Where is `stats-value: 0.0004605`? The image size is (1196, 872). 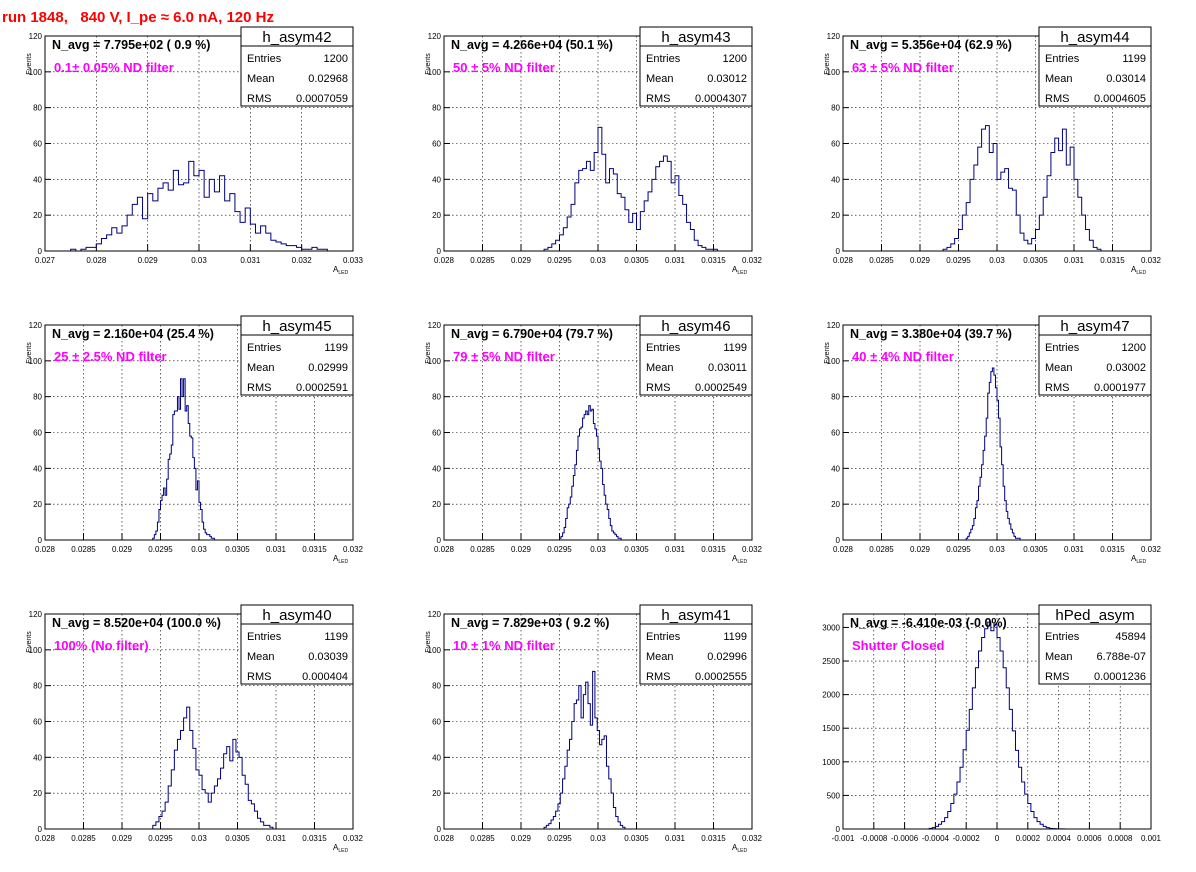 stats-value: 0.0004605 is located at coordinates (1120, 99).